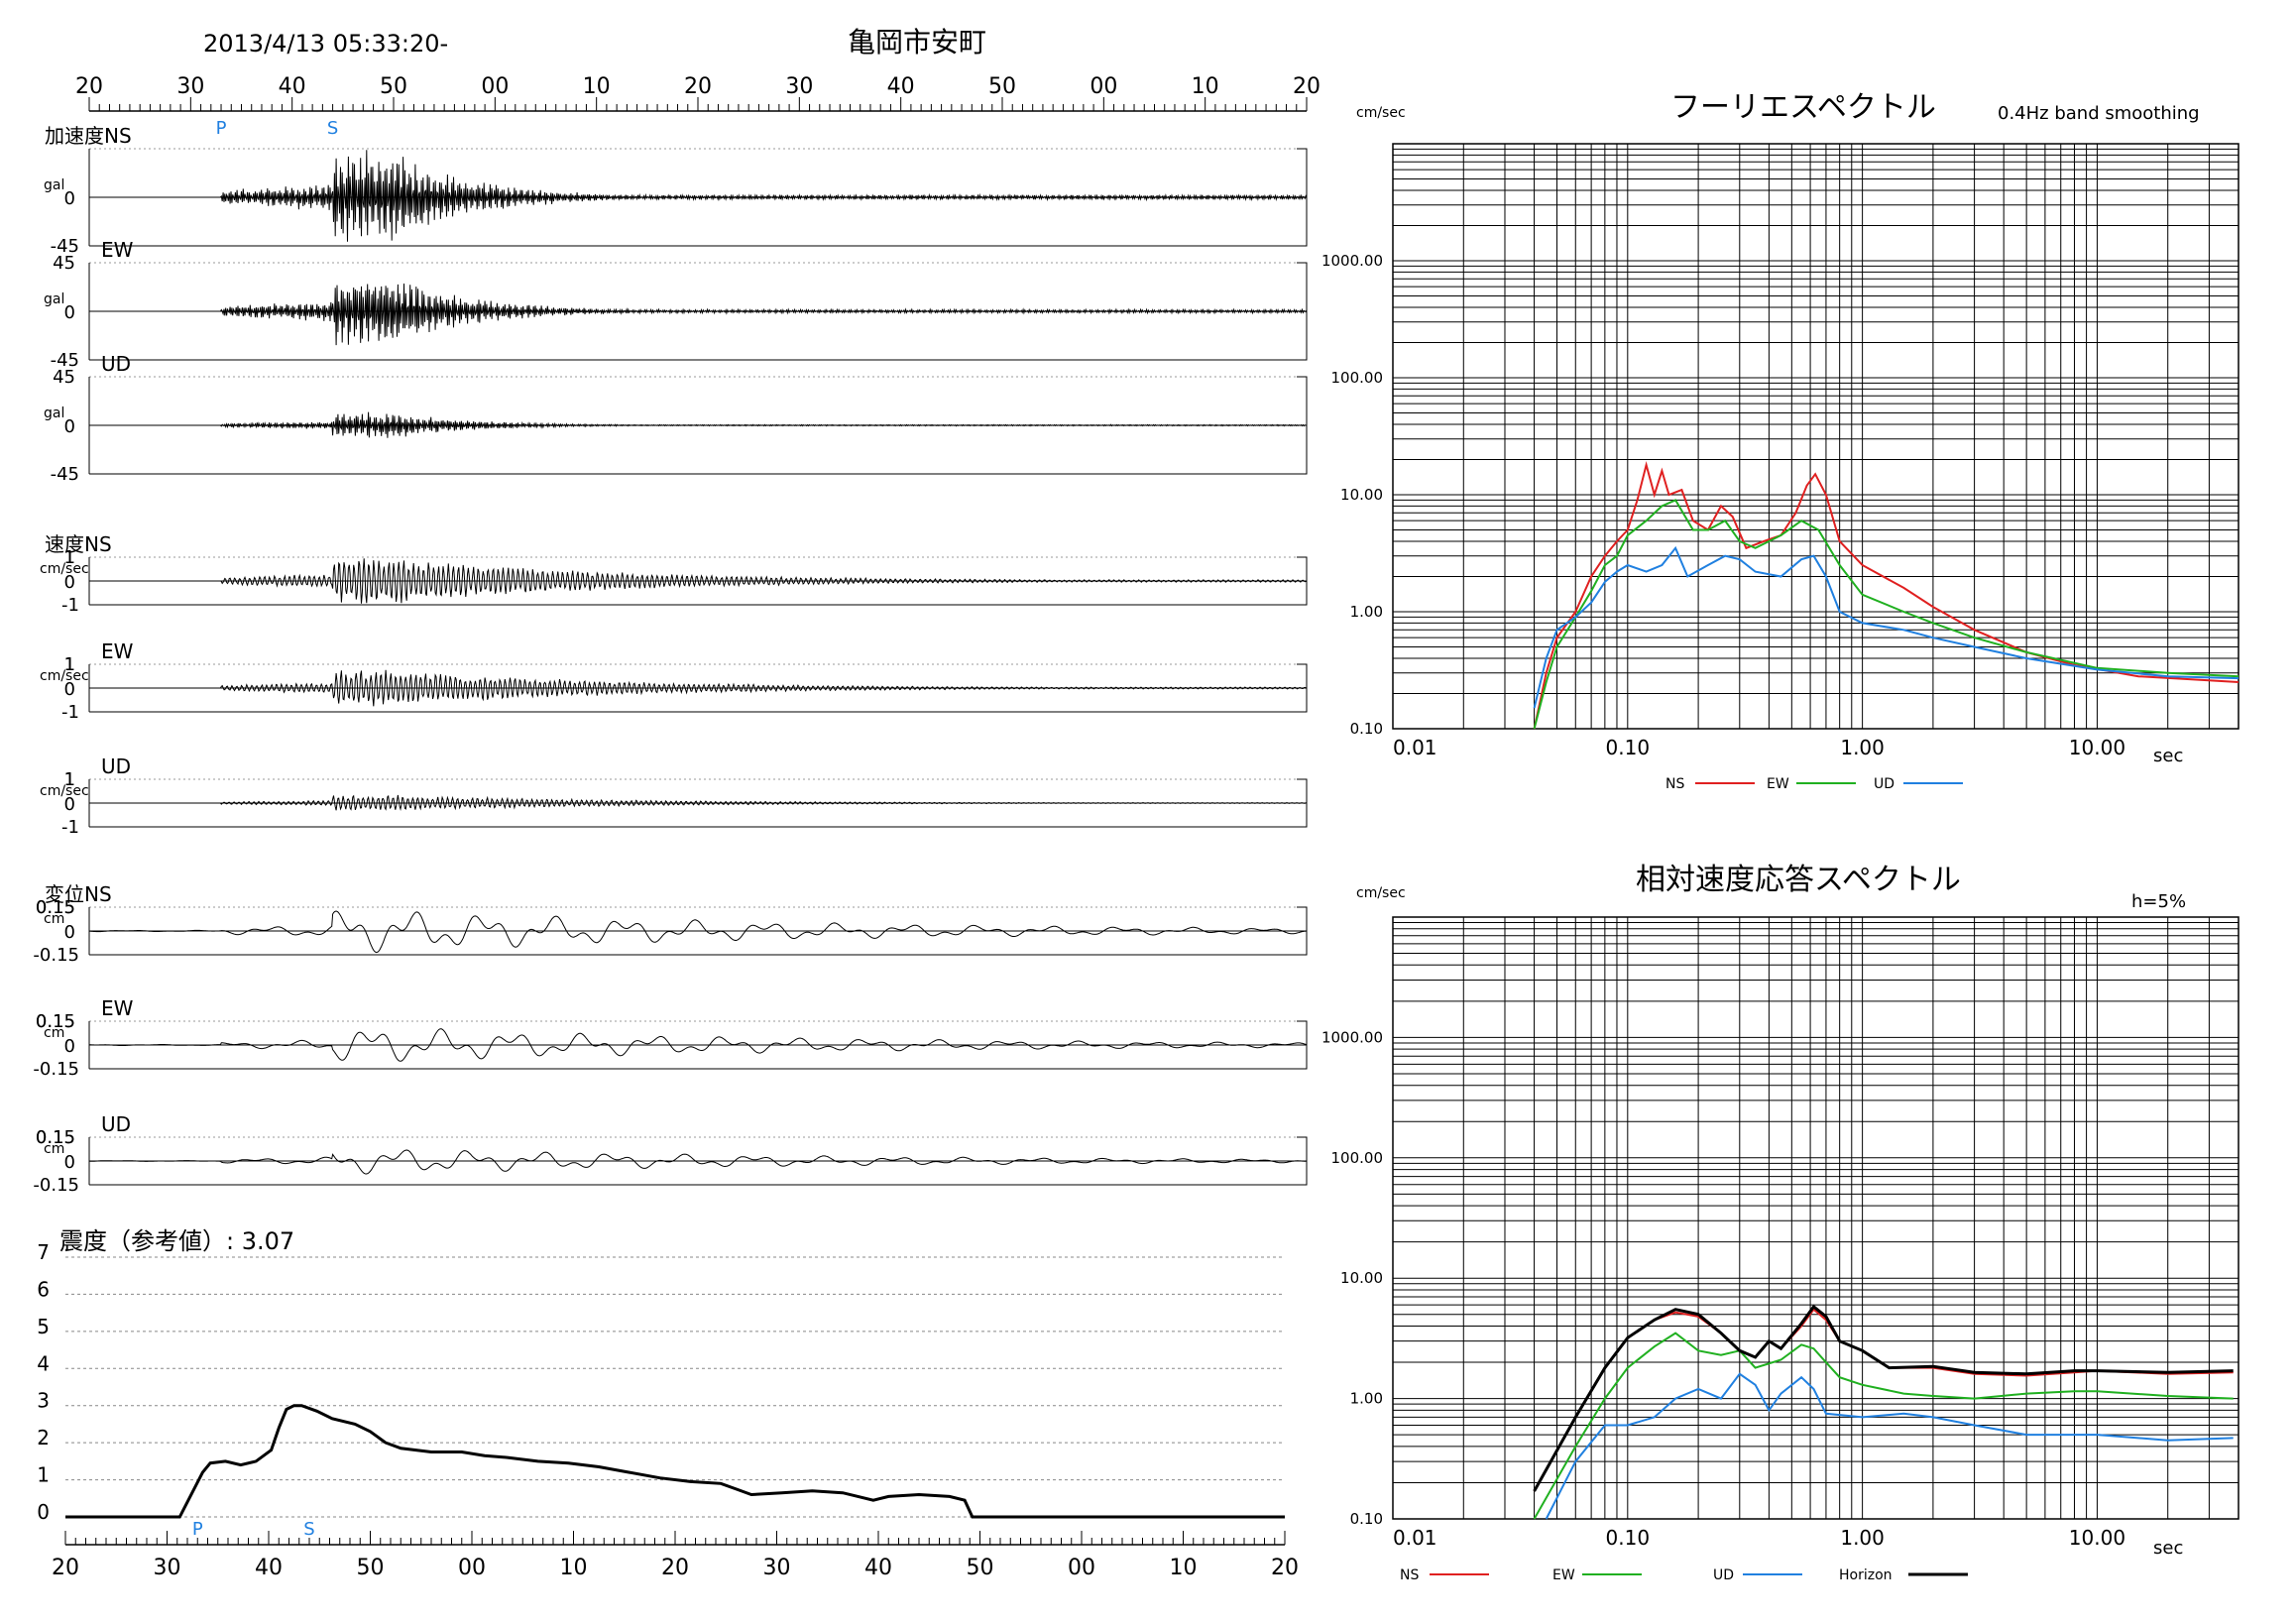 Image resolution: width=2296 pixels, height=1623 pixels. What do you see at coordinates (43, 1401) in the screenshot?
I see `intensity-tick-label: 3` at bounding box center [43, 1401].